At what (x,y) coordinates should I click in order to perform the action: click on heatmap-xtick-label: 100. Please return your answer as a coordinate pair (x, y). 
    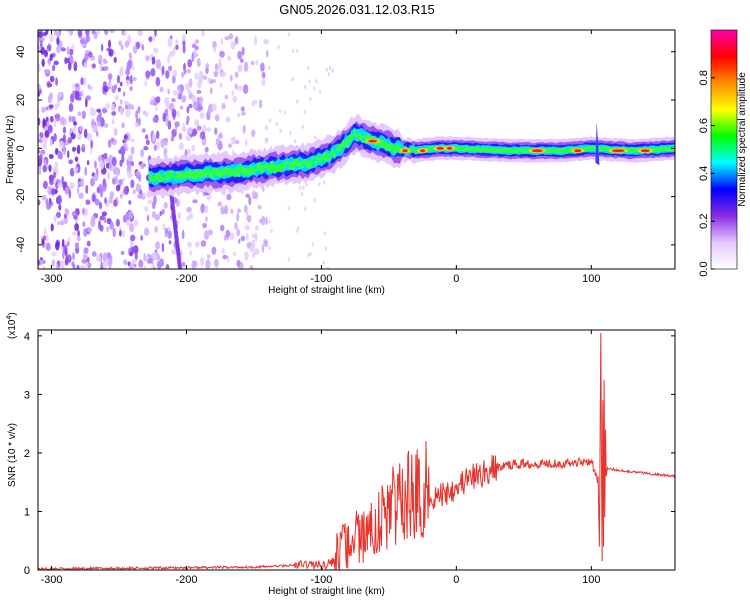
    Looking at the image, I should click on (591, 279).